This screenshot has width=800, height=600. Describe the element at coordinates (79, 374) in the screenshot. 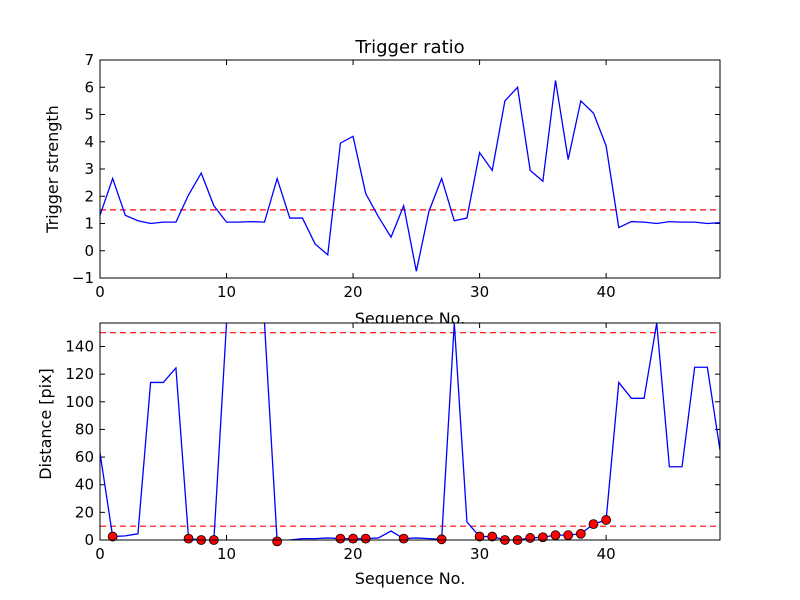

I see `y-tick-label: 120` at that location.